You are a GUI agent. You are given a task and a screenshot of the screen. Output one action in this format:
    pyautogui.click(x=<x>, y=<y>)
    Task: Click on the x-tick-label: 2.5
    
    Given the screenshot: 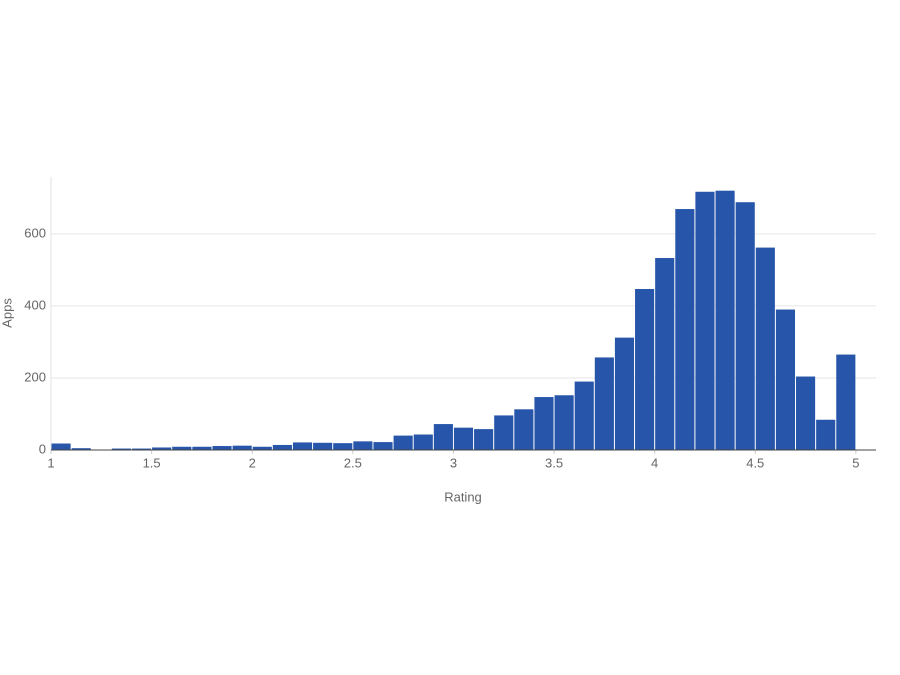 What is the action you would take?
    pyautogui.click(x=353, y=462)
    